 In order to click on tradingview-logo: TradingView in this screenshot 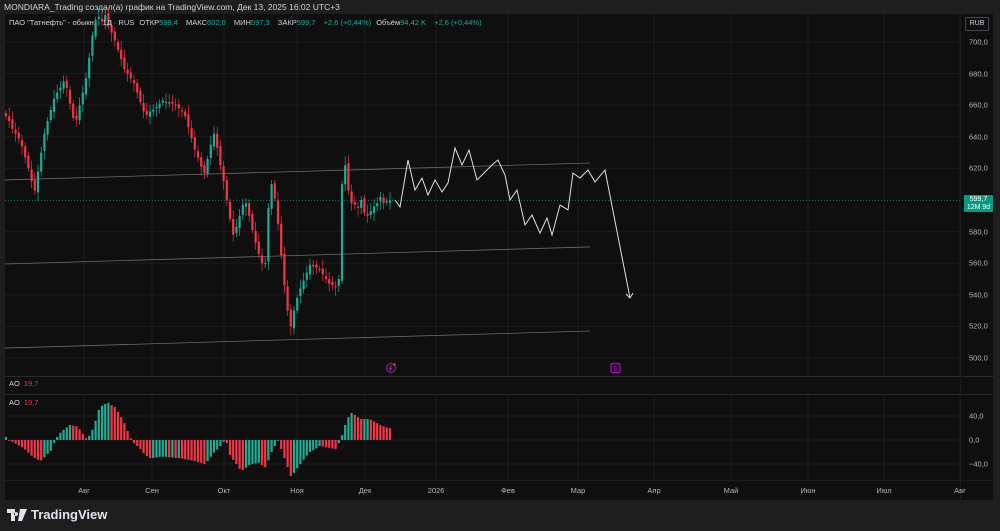, I will do `click(57, 514)`.